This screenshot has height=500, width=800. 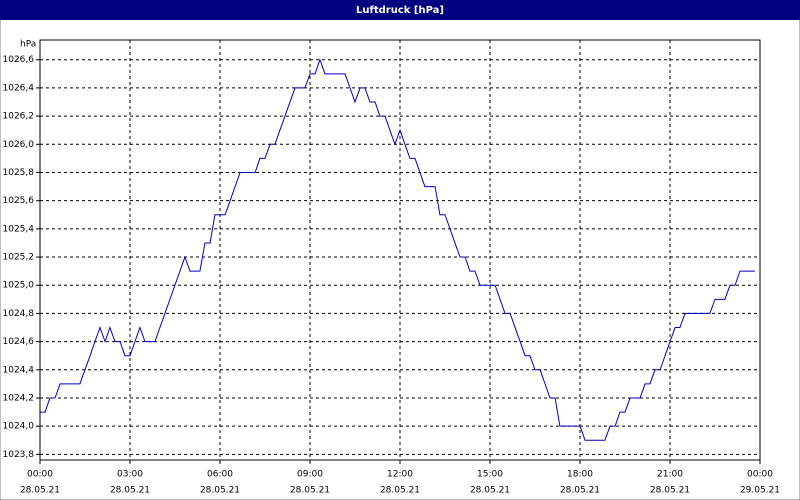 What do you see at coordinates (490, 475) in the screenshot?
I see `x-tick-label: 15:00` at bounding box center [490, 475].